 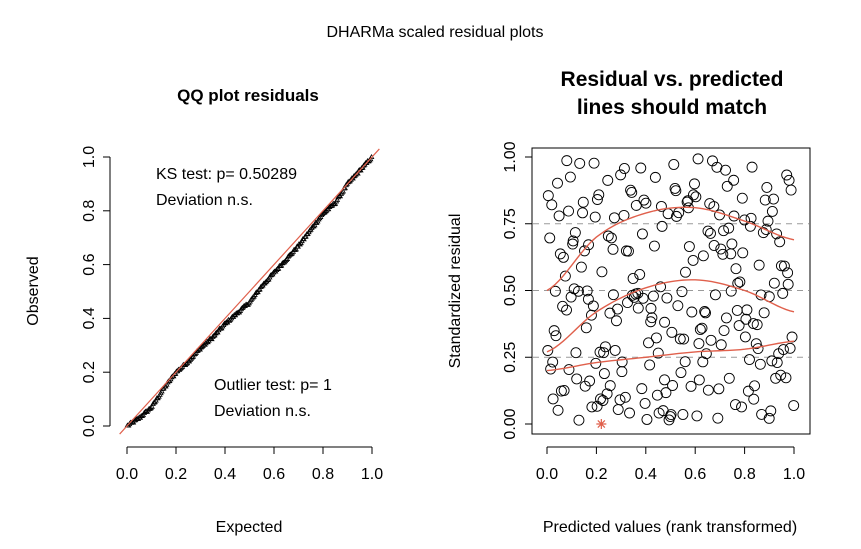 I want to click on qq-y-tick-label: 0.0, so click(x=89, y=426).